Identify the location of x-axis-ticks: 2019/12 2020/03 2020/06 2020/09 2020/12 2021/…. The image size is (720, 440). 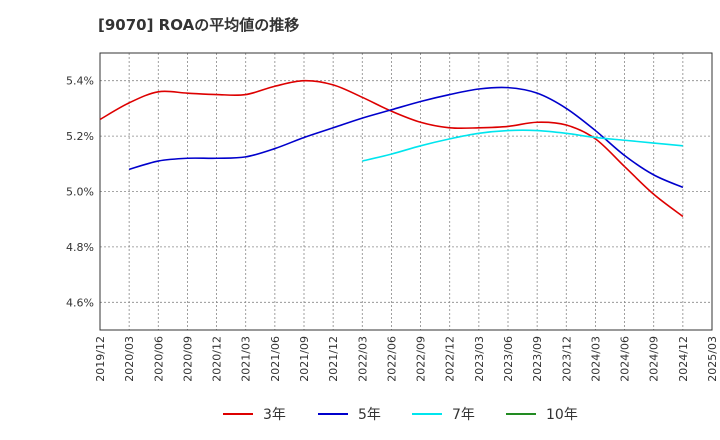
(406, 359).